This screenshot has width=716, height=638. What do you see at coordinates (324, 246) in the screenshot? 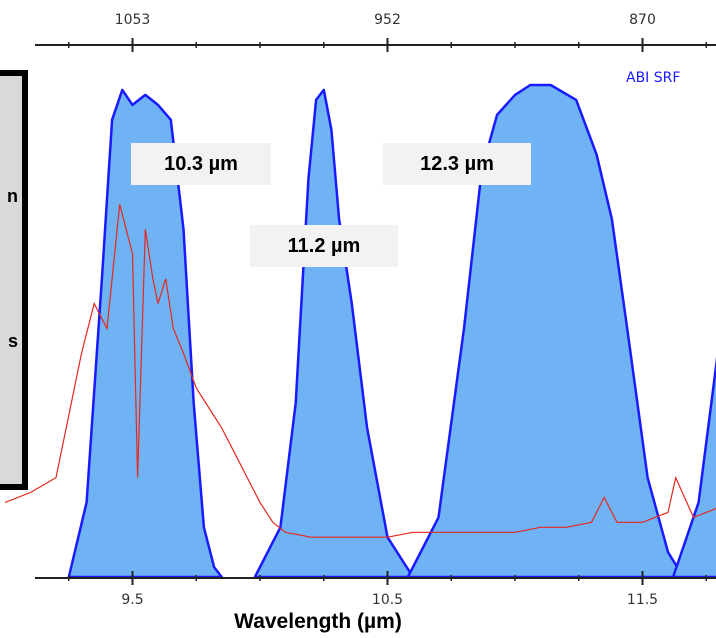
I see `band-label-11-2: 11.2 µm` at bounding box center [324, 246].